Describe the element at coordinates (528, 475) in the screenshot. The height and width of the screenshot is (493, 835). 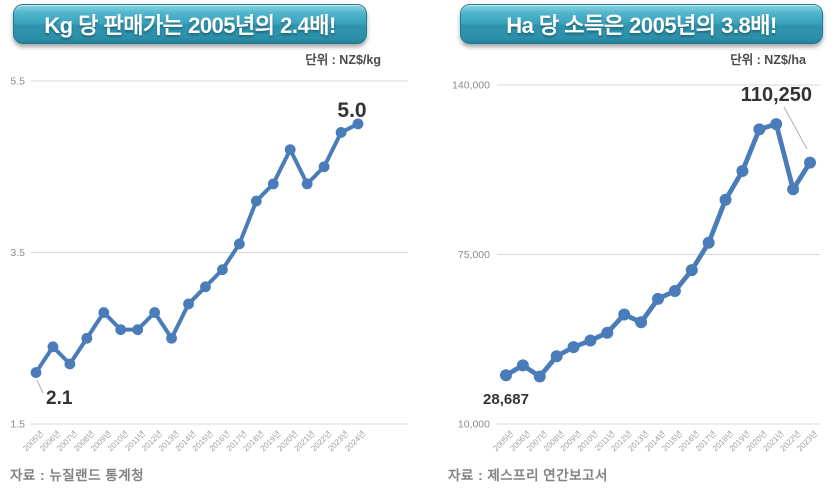
I see `source-label: 자료 : 제스프리 연간보고서` at that location.